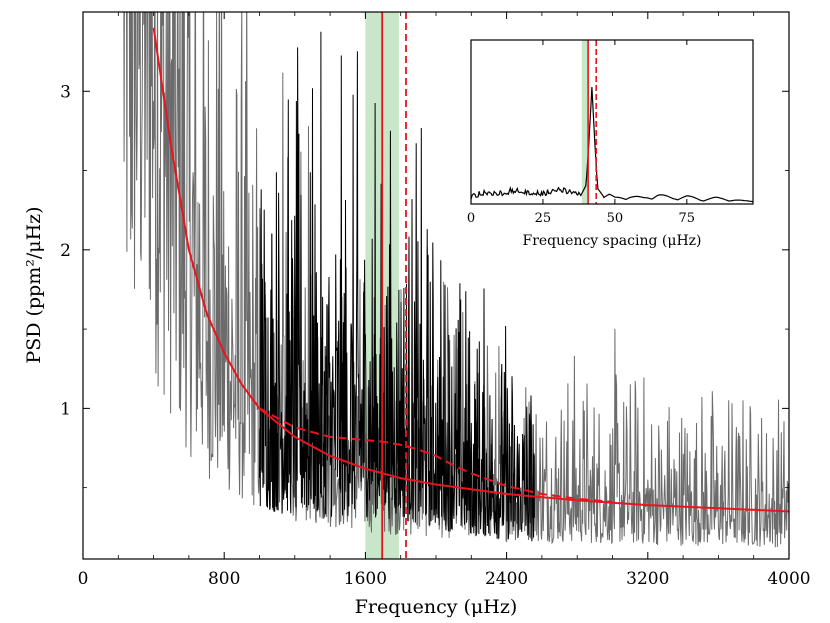 This screenshot has width=830, height=623. What do you see at coordinates (83, 579) in the screenshot?
I see `x-tick-label: 0` at bounding box center [83, 579].